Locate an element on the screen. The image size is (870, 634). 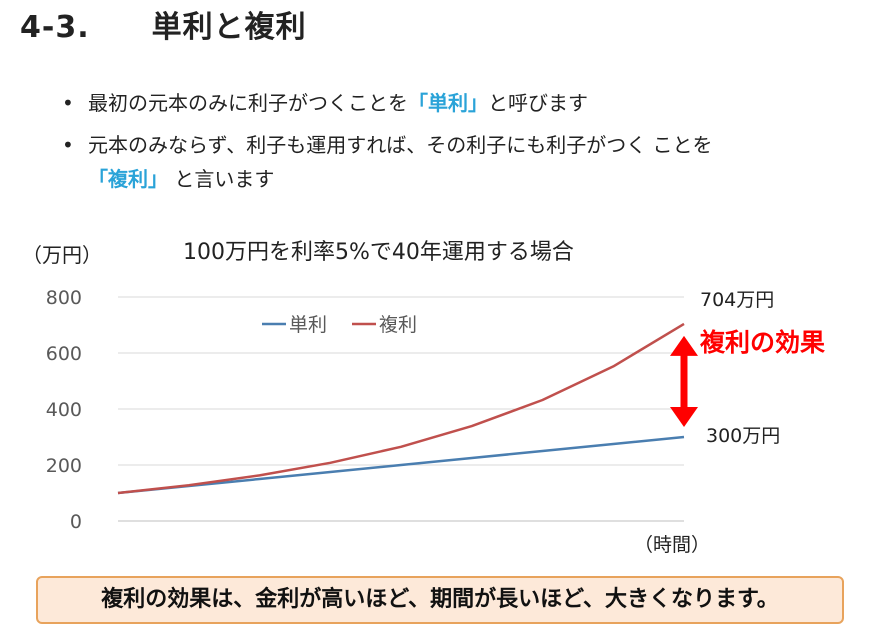
y-tick-label: 200 is located at coordinates (64, 466).